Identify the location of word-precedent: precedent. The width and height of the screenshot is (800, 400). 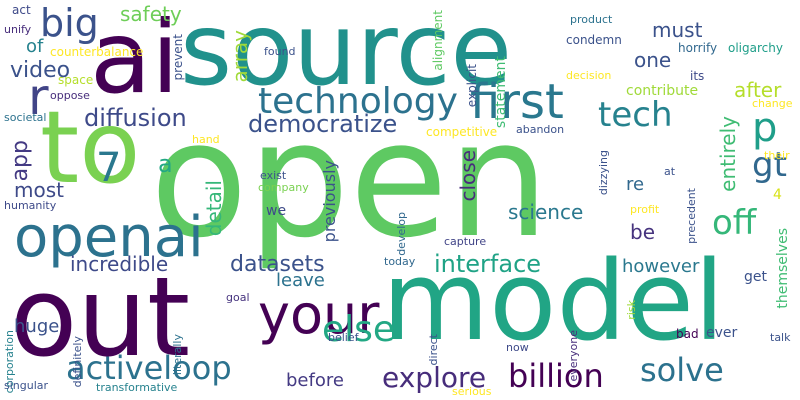
(691, 216).